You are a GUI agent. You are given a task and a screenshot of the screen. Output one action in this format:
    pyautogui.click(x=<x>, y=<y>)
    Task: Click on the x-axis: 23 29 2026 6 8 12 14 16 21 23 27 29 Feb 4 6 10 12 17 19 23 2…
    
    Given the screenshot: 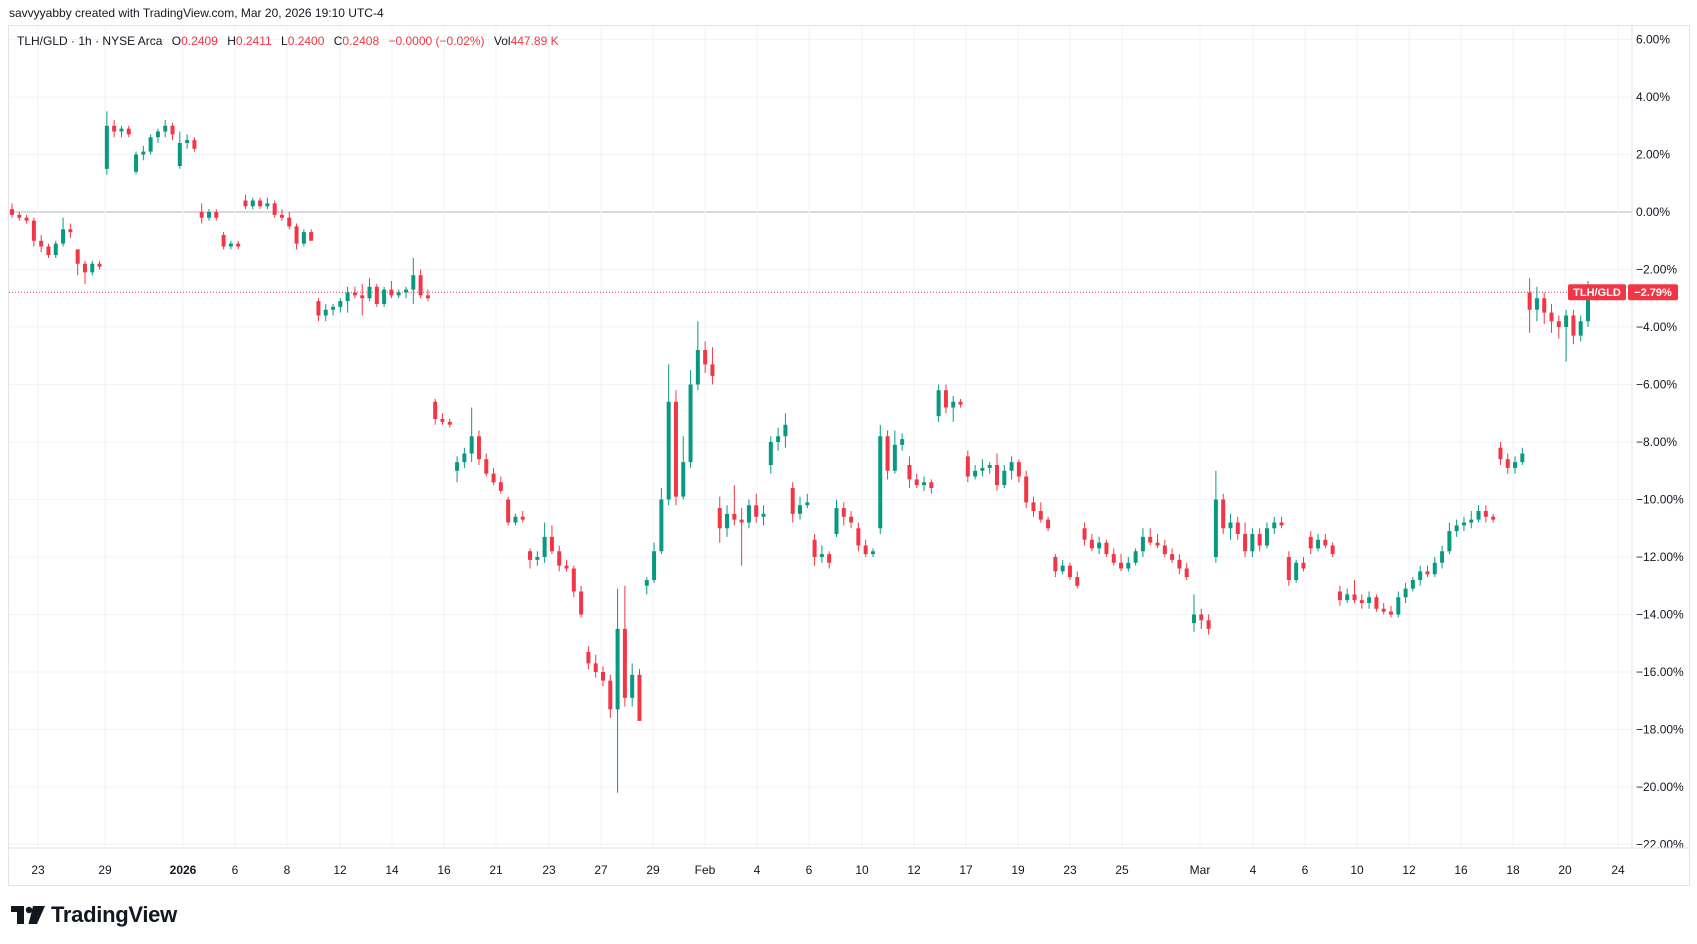 What is the action you would take?
    pyautogui.click(x=849, y=862)
    